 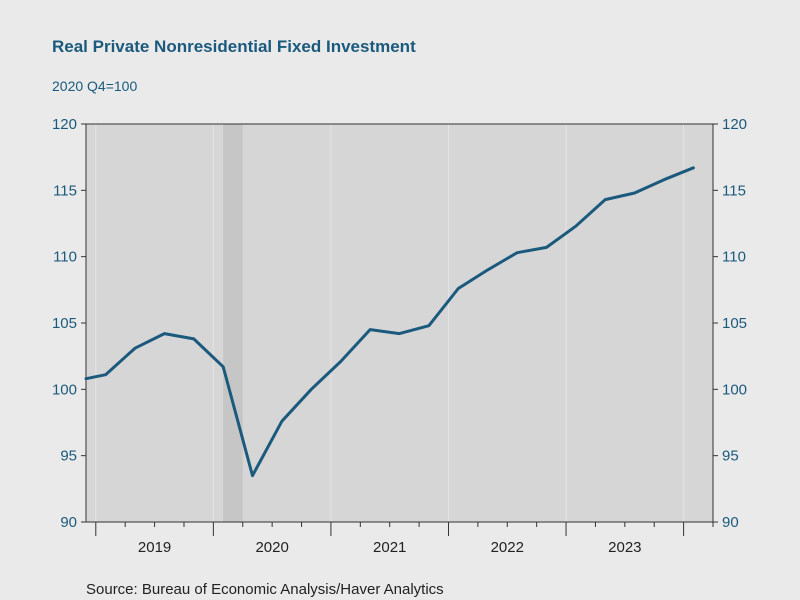 I want to click on y-tick-label-left: 95, so click(x=68, y=456).